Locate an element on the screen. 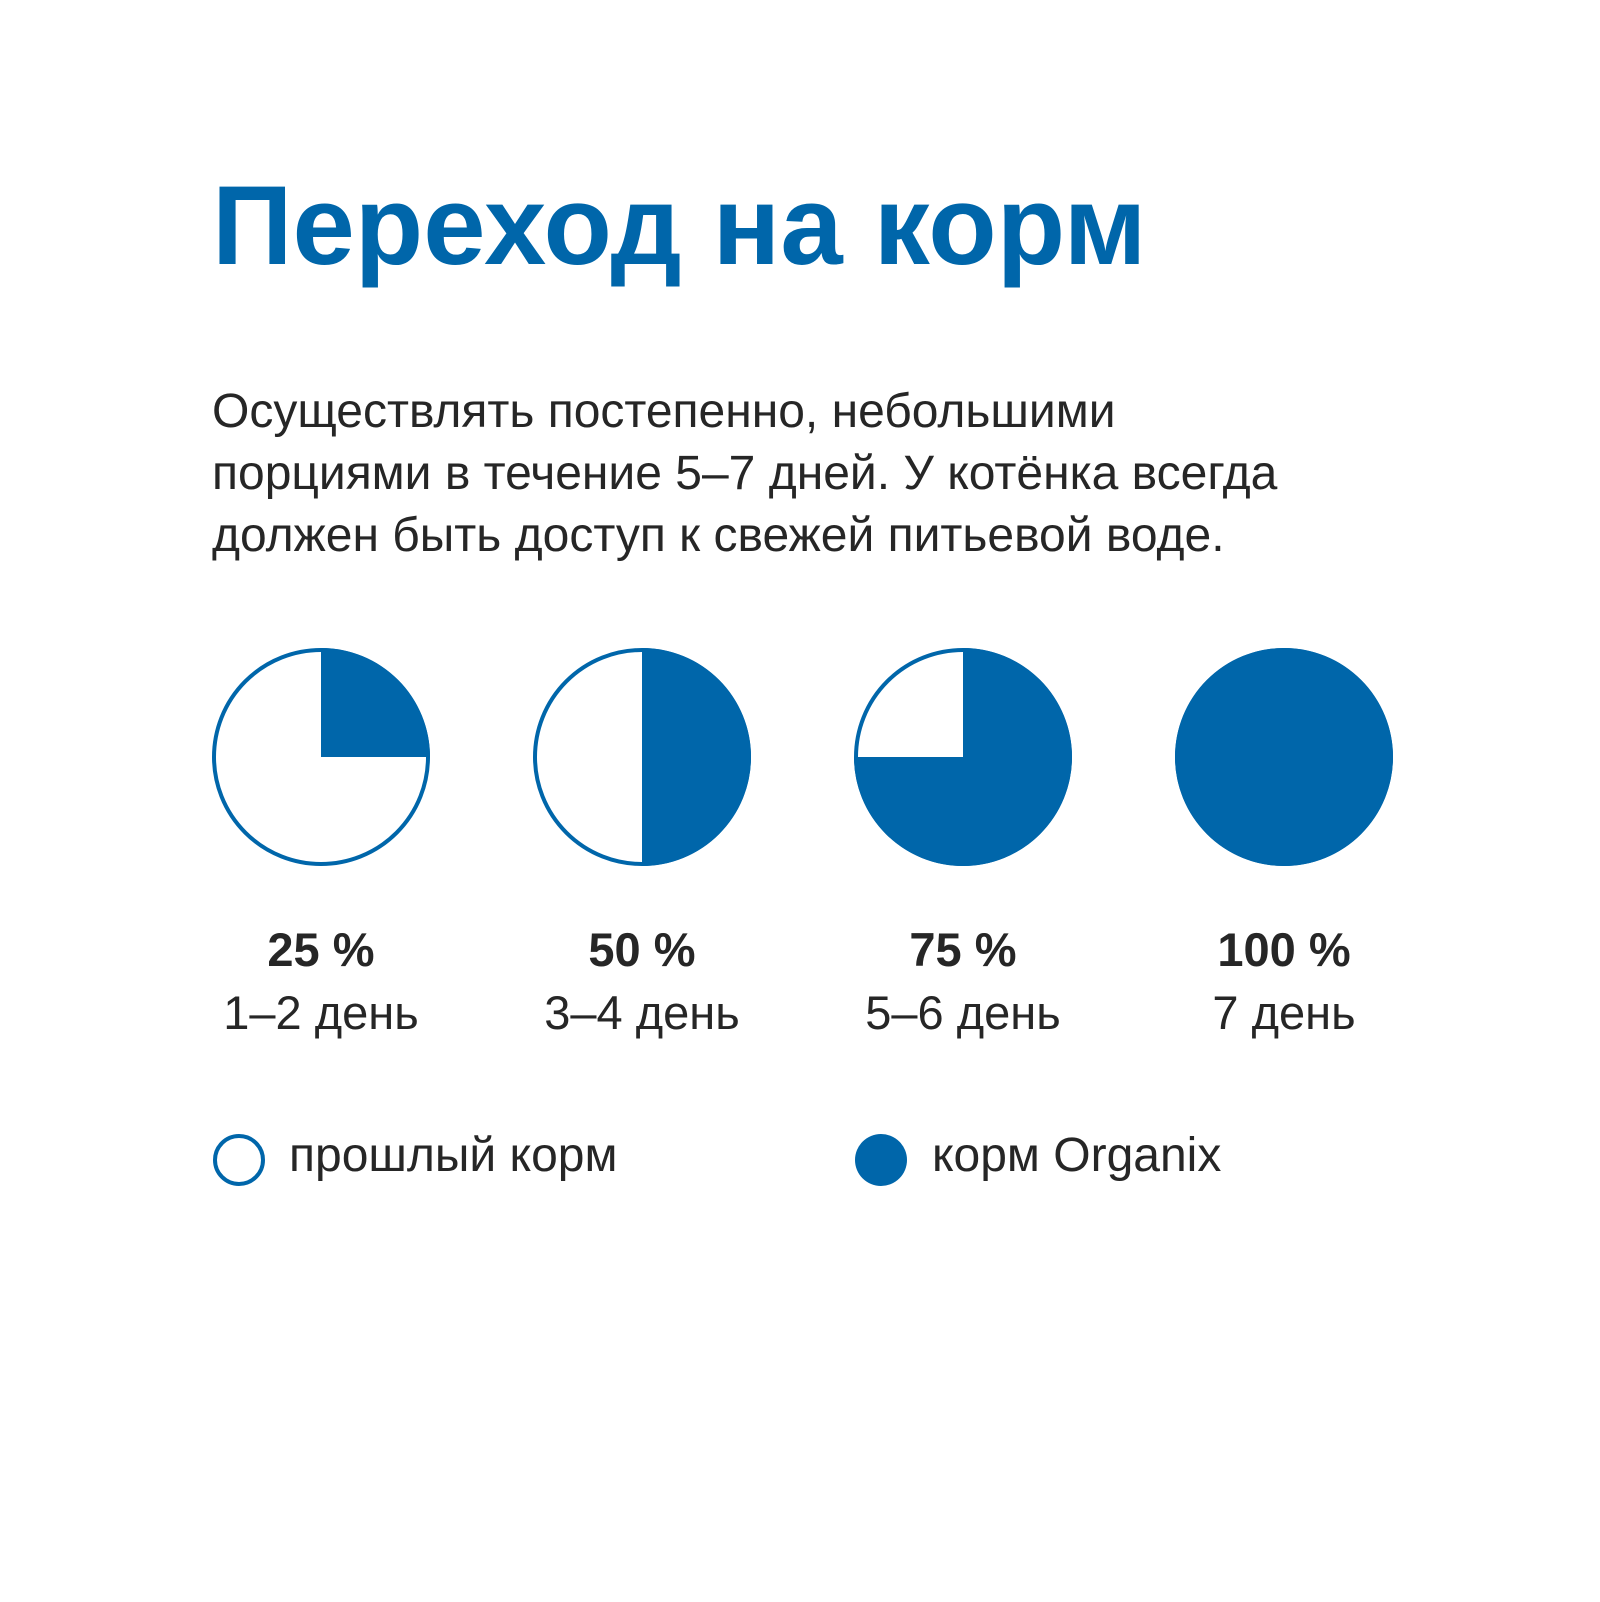 The image size is (1600, 1602). step-percent-label: 75 % is located at coordinates (963, 949).